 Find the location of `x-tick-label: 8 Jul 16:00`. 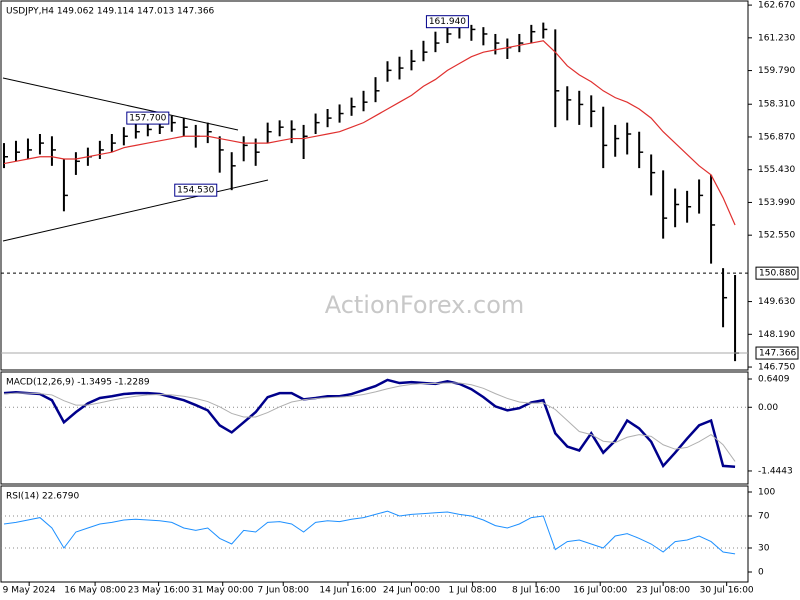

x-tick-label: 8 Jul 16:00 is located at coordinates (536, 591).